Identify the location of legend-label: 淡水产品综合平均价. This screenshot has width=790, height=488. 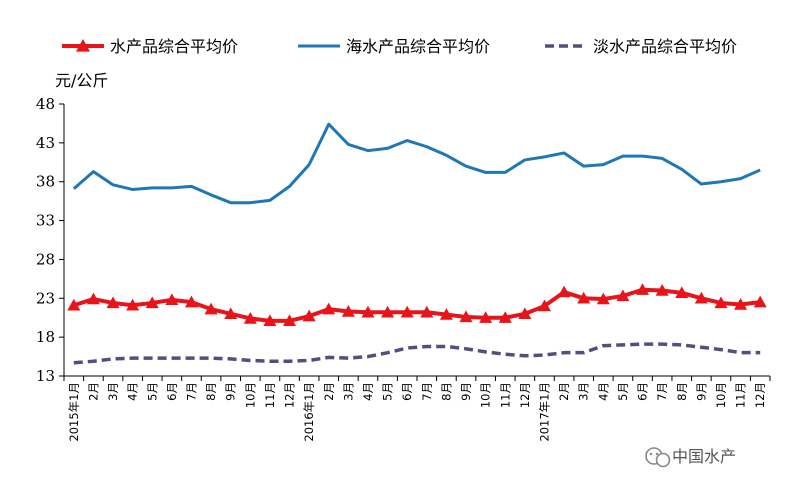
(665, 46).